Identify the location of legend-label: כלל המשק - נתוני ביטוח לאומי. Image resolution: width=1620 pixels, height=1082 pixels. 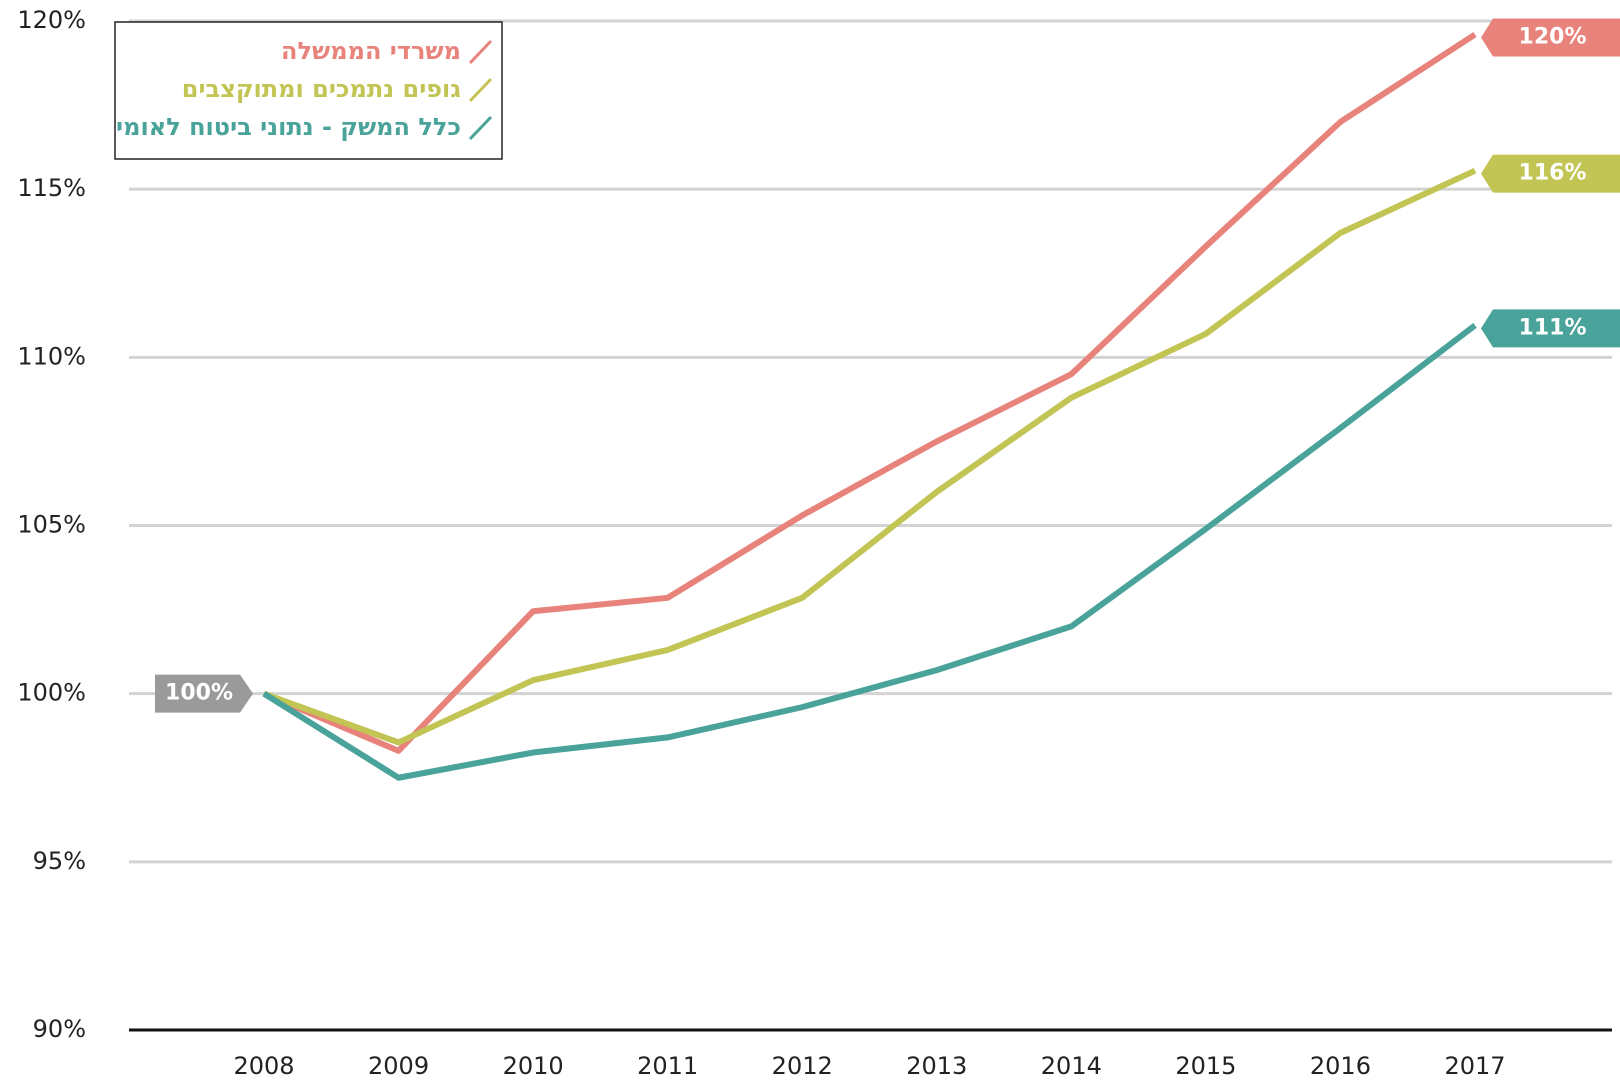
(288, 127).